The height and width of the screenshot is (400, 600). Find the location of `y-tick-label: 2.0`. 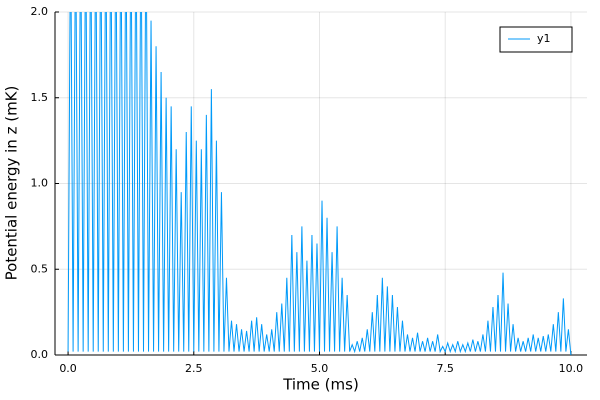

y-tick-label: 2.0 is located at coordinates (40, 11).